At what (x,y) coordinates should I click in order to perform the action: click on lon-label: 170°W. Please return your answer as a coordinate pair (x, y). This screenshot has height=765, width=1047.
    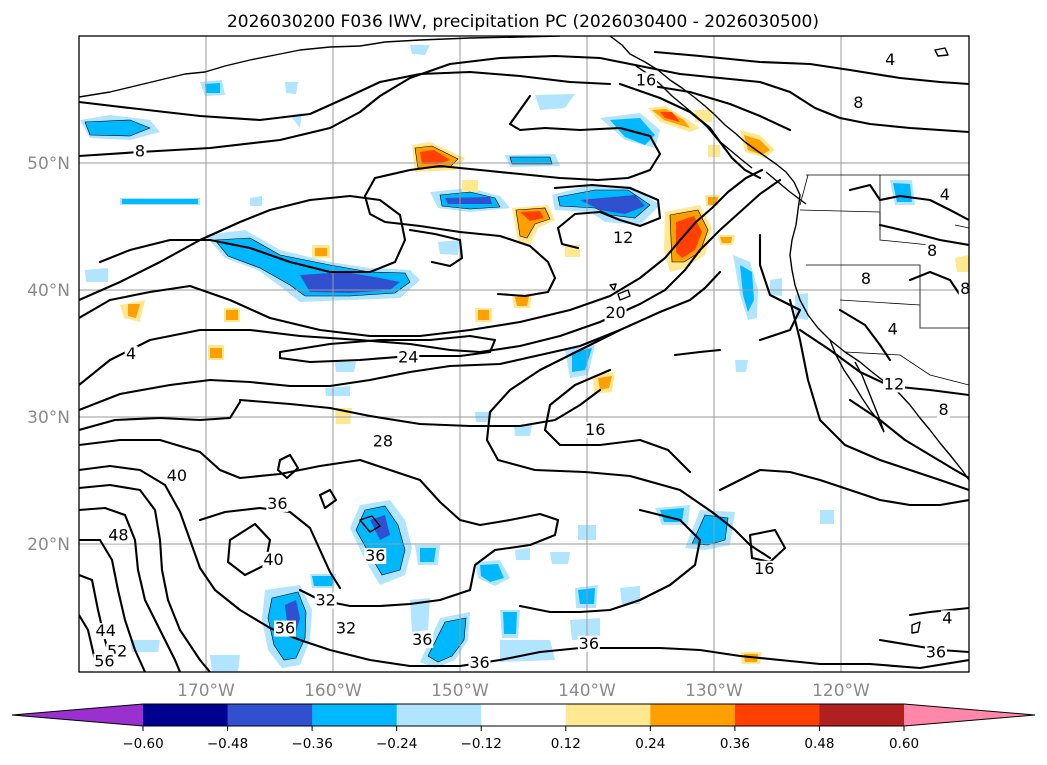
    Looking at the image, I should click on (206, 691).